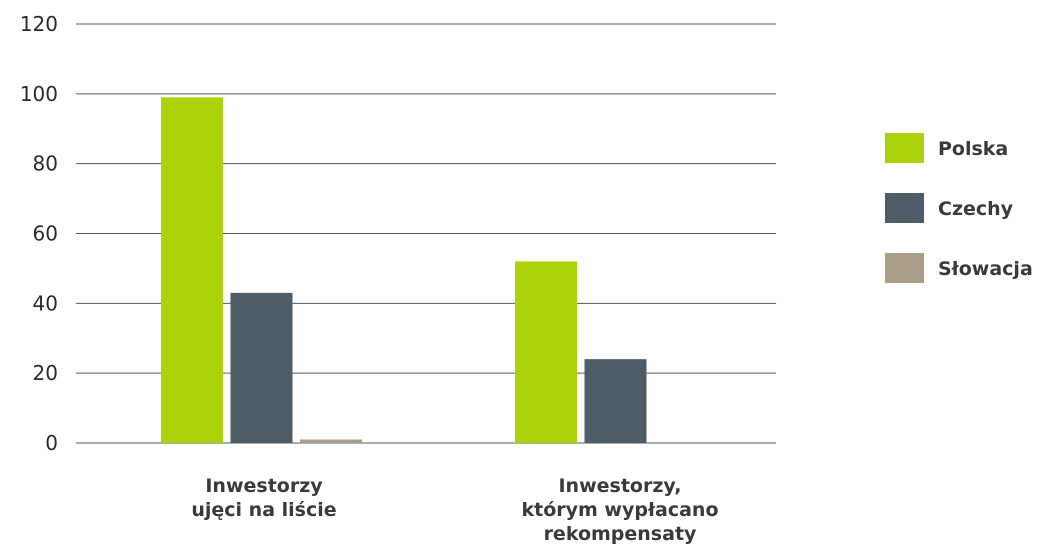  Describe the element at coordinates (985, 269) in the screenshot. I see `legend-label: Słowacja` at that location.